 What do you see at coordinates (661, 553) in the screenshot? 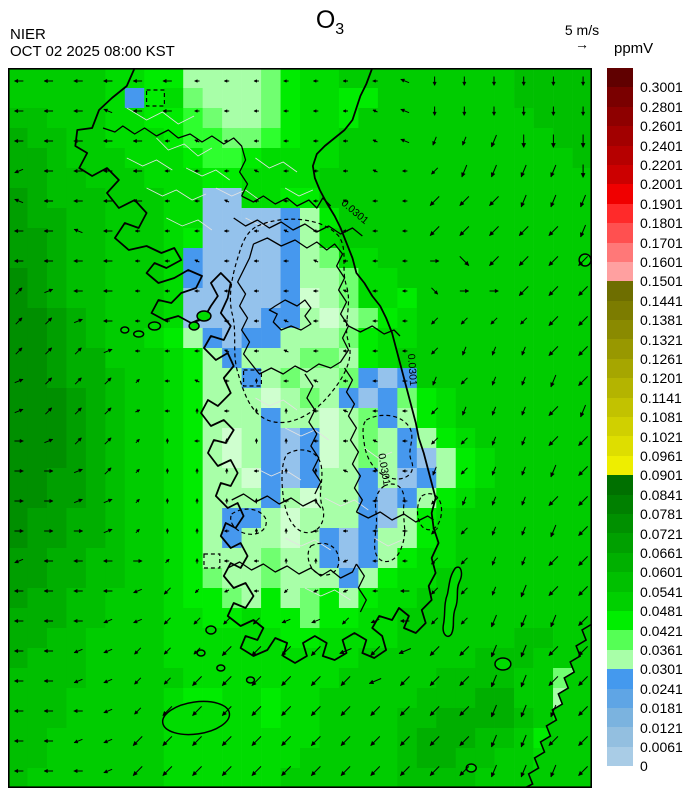
I see `colorbar-tick-label: 0.0661` at bounding box center [661, 553].